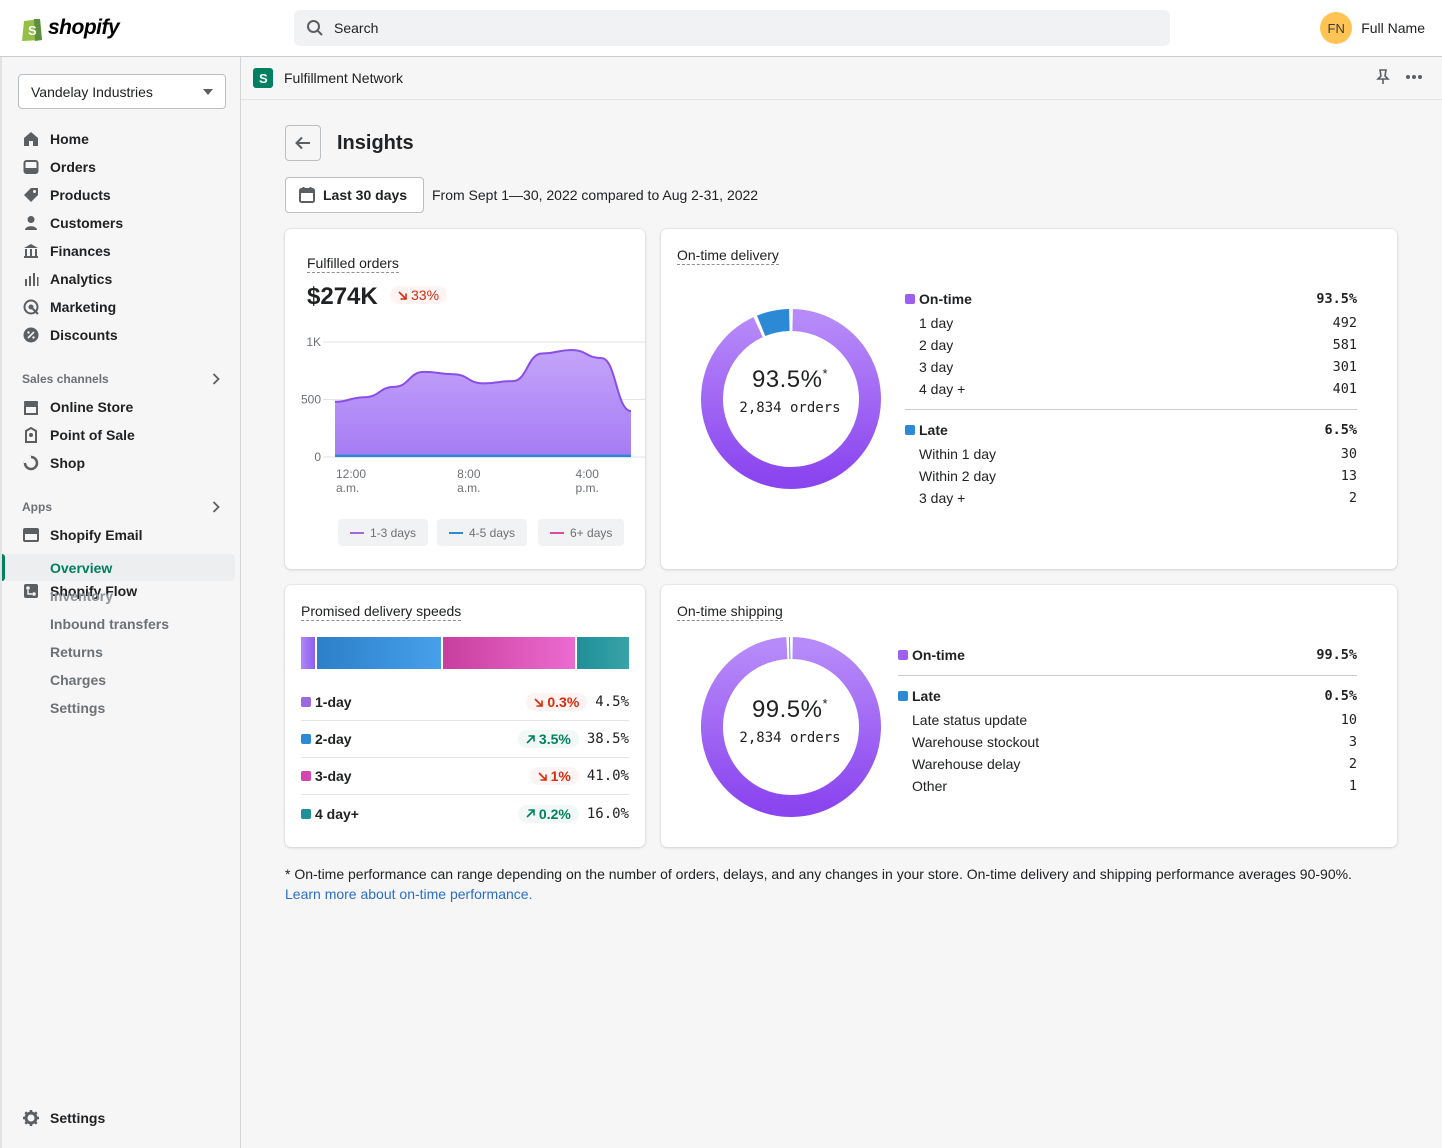 This screenshot has height=1148, width=1442. Describe the element at coordinates (791, 399) in the screenshot. I see `donut-ontime-slice` at that location.